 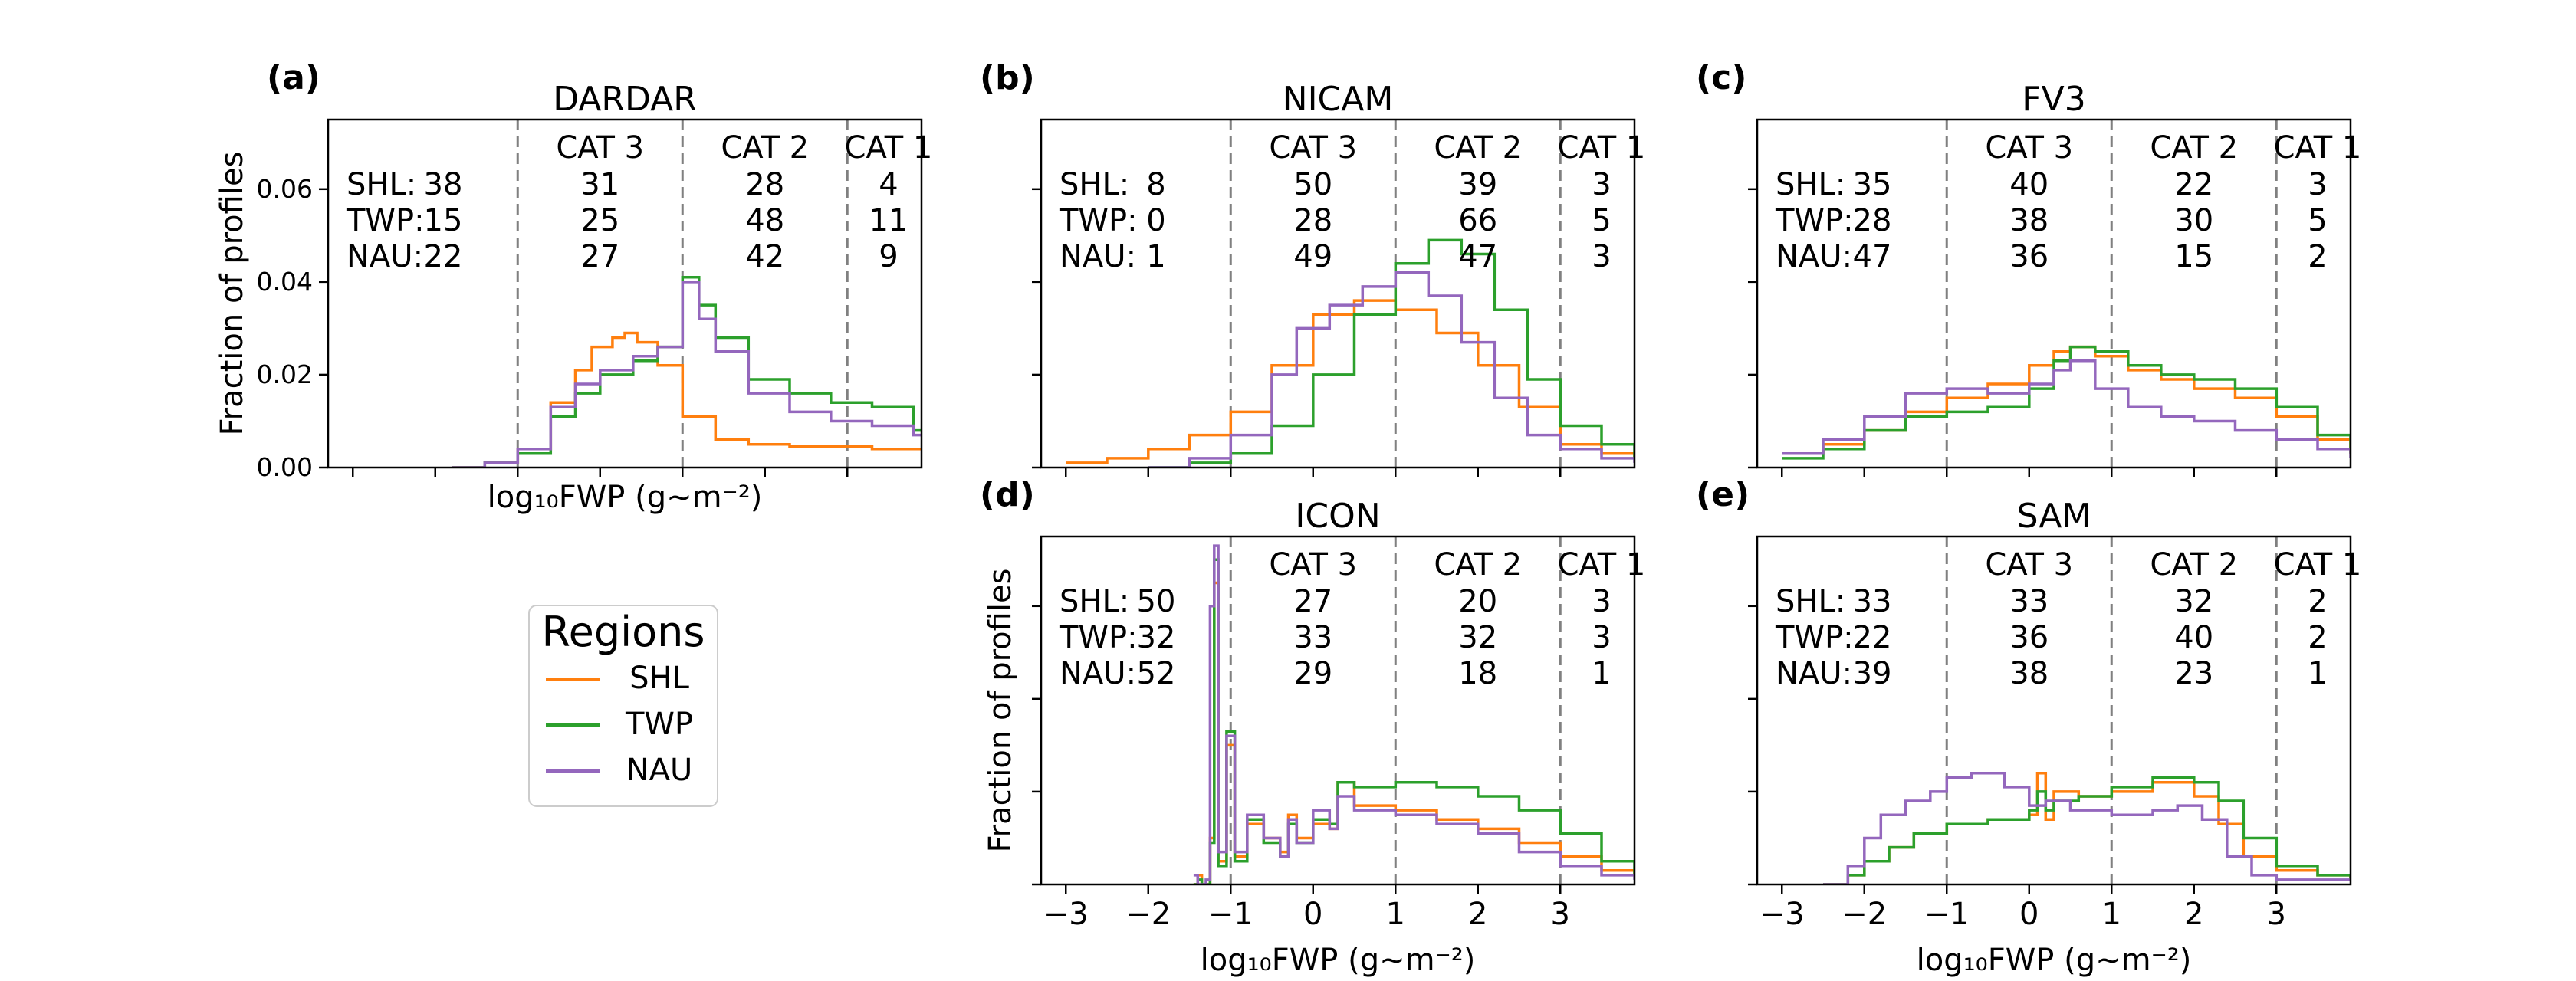 What do you see at coordinates (1477, 220) in the screenshot?
I see `stats-value: 66` at bounding box center [1477, 220].